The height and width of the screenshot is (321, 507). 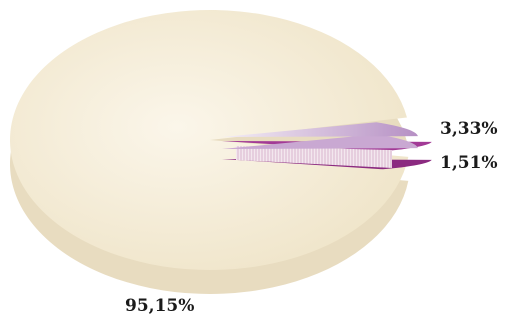 What do you see at coordinates (159, 306) in the screenshot?
I see `data-label-95-15: 95,15%` at bounding box center [159, 306].